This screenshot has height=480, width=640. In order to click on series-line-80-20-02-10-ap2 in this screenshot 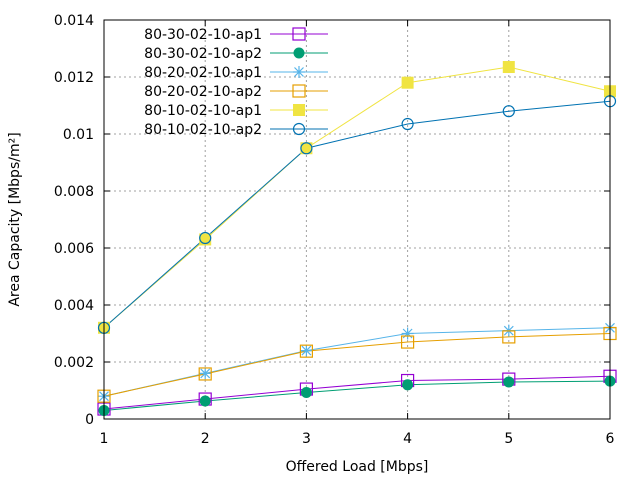, I will do `click(357, 365)`.